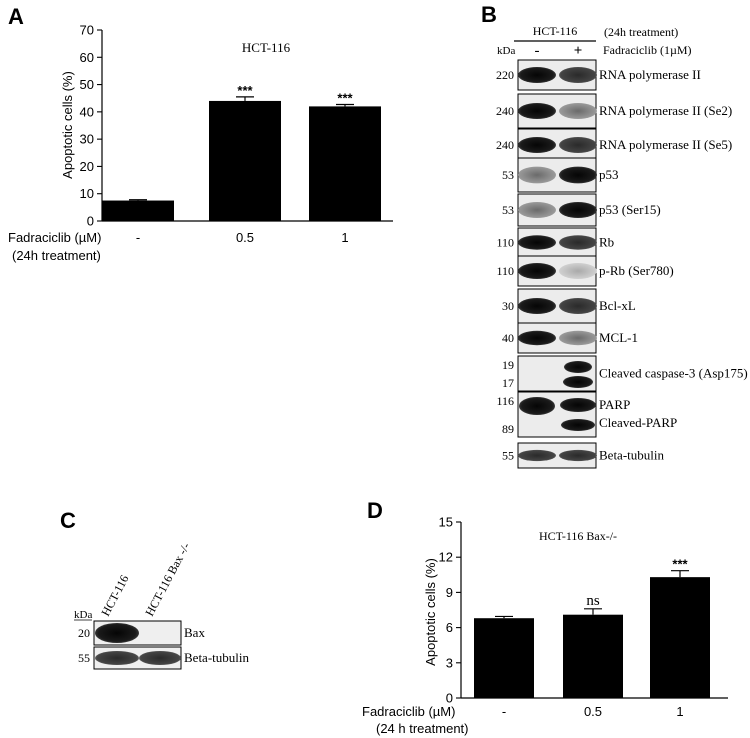  Describe the element at coordinates (87, 111) in the screenshot. I see `y-tick-label: 40` at that location.